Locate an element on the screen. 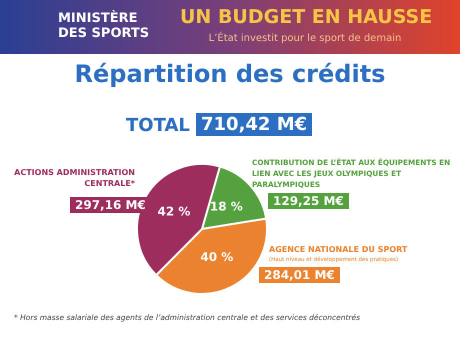 Image resolution: width=460 pixels, height=347 pixels. text: 297,16 M€ is located at coordinates (110, 205).